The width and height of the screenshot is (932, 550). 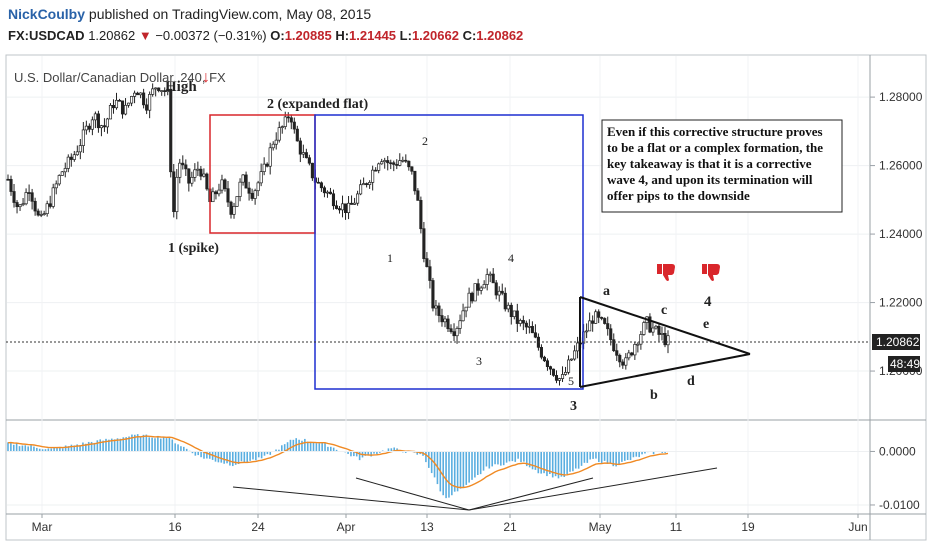 What do you see at coordinates (277, 35) in the screenshot?
I see `open-label: O:` at bounding box center [277, 35].